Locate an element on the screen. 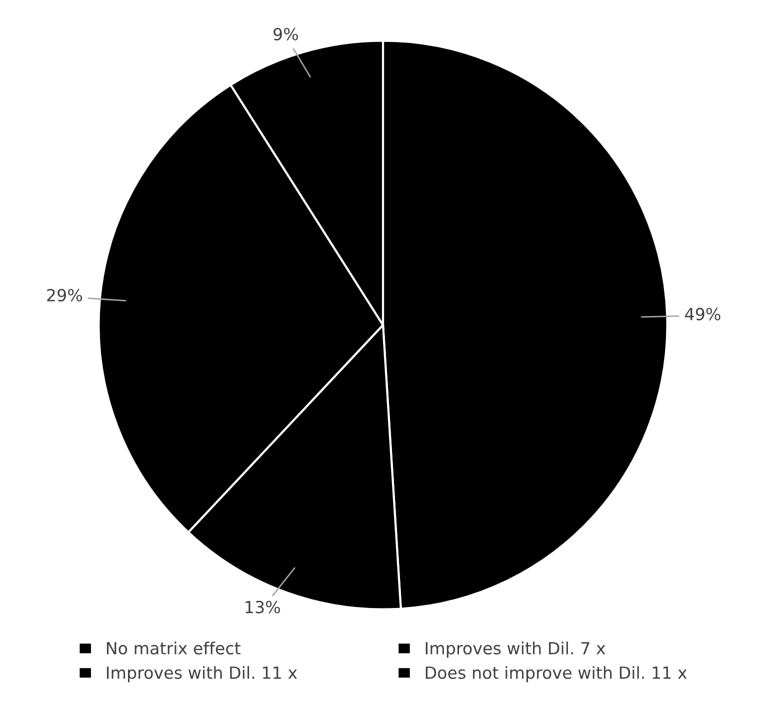 The height and width of the screenshot is (722, 762). legend-label: Improves with Dil. 7 x is located at coordinates (516, 650).